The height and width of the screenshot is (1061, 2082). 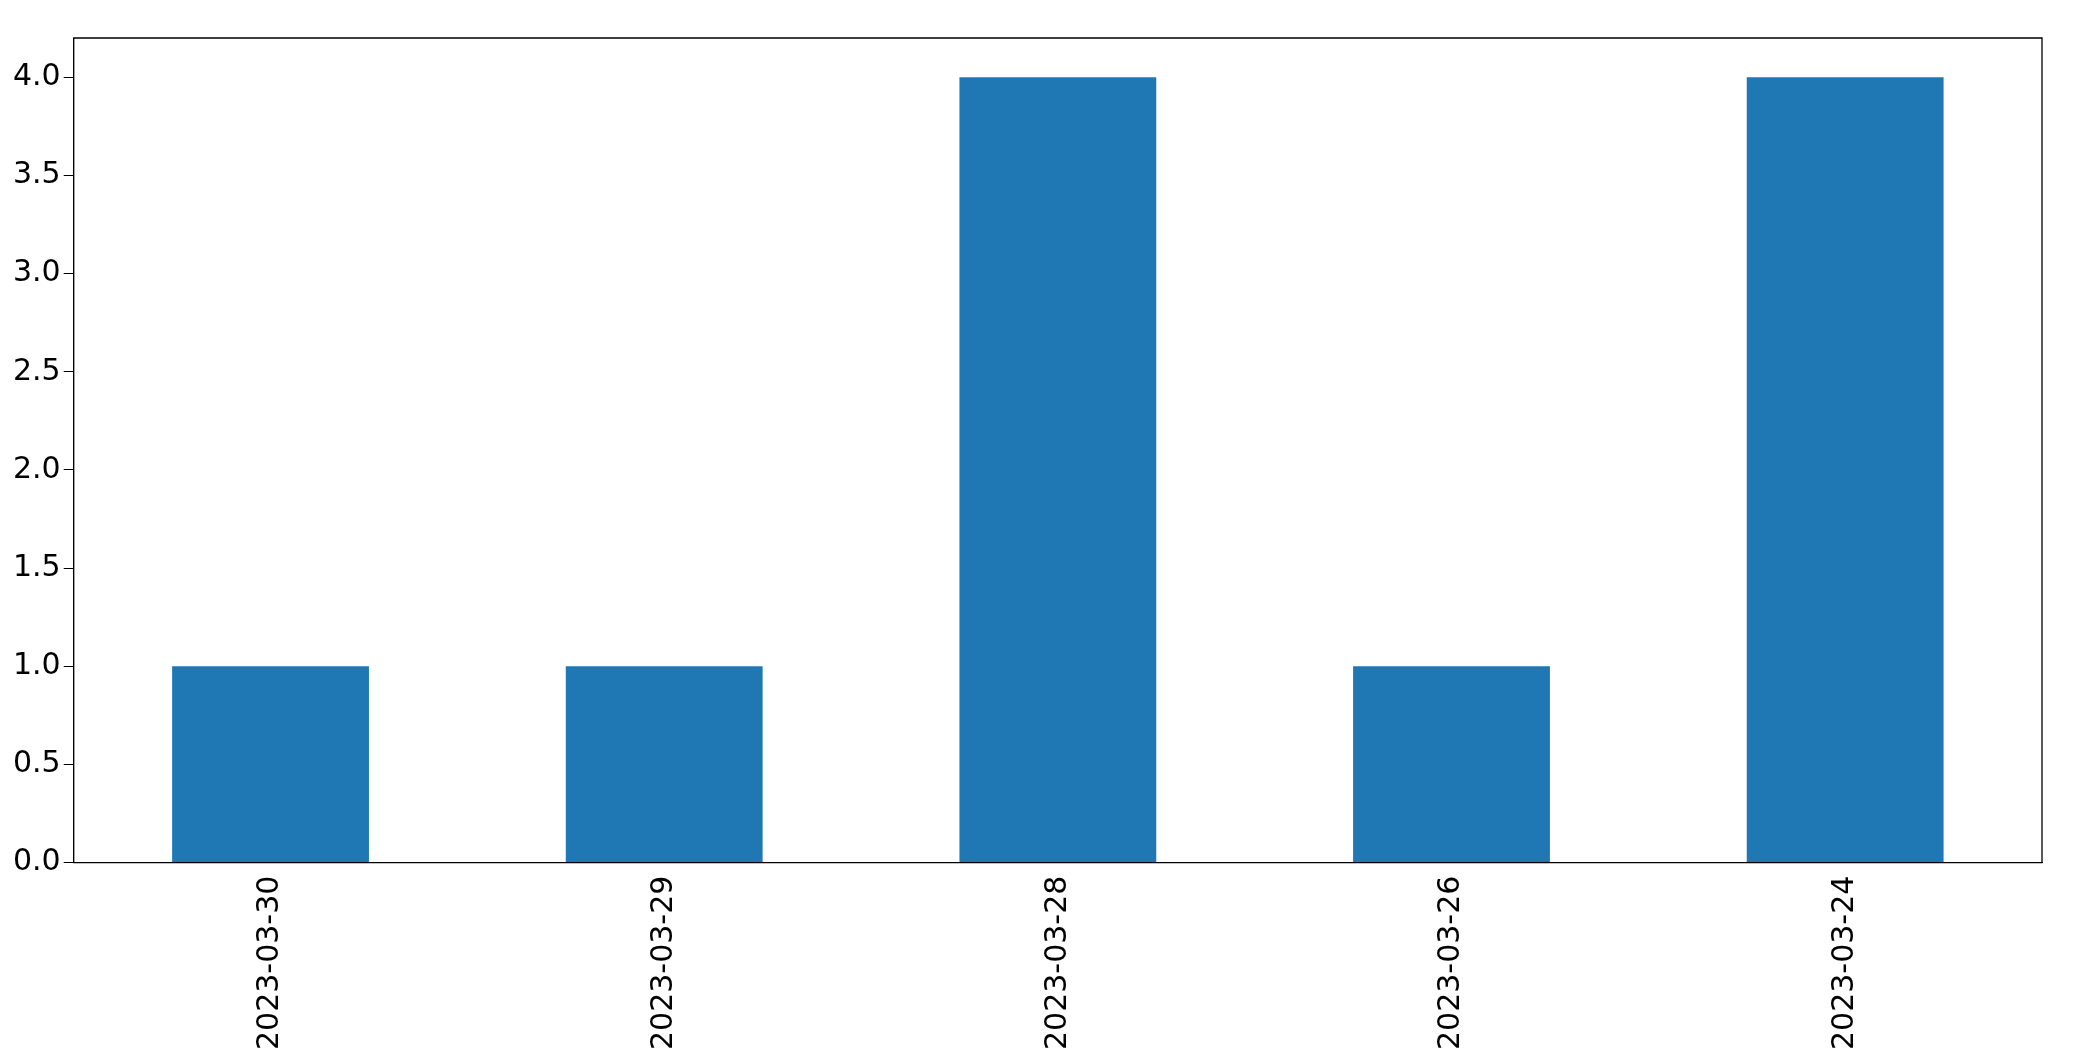 I want to click on y-tick-label: 1.0, so click(x=36, y=664).